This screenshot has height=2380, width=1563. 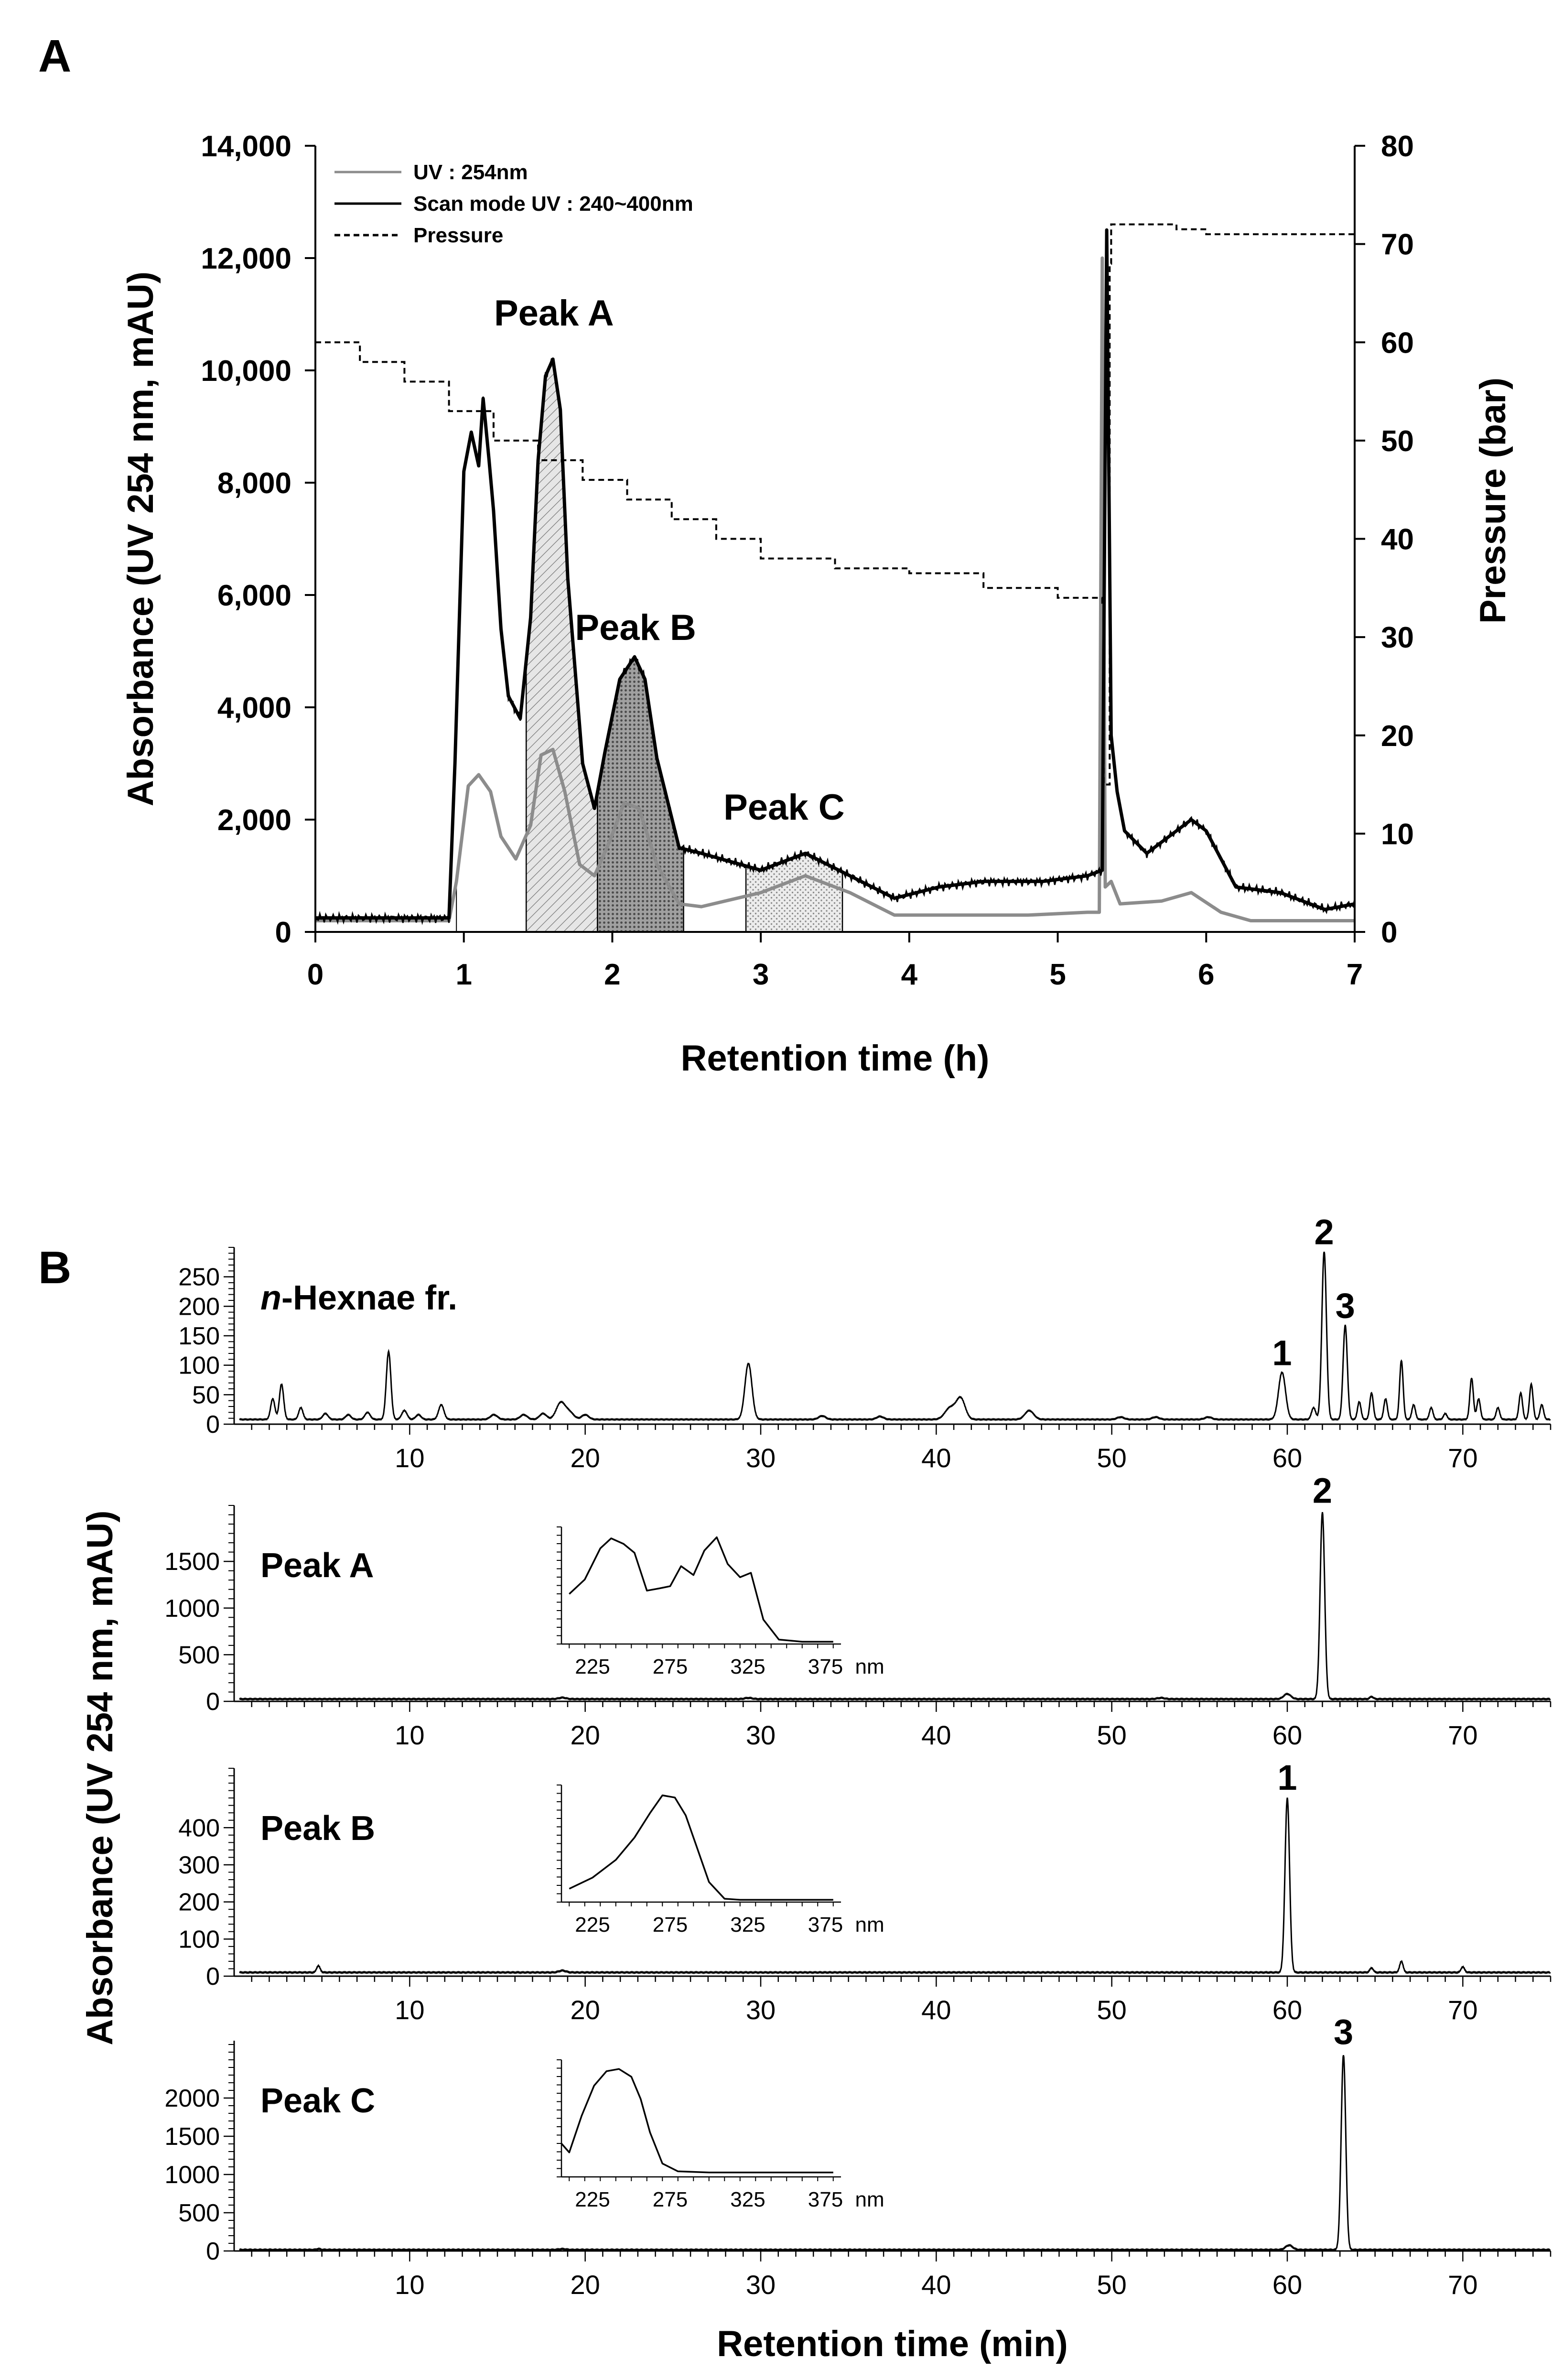 I want to click on x-tick-label: 7, so click(x=1355, y=975).